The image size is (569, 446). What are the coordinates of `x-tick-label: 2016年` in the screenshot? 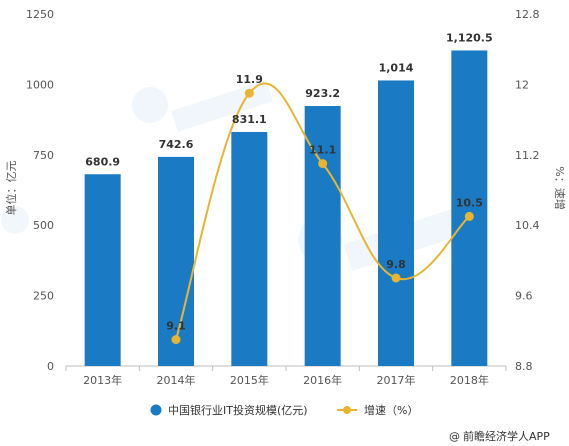 It's located at (322, 380).